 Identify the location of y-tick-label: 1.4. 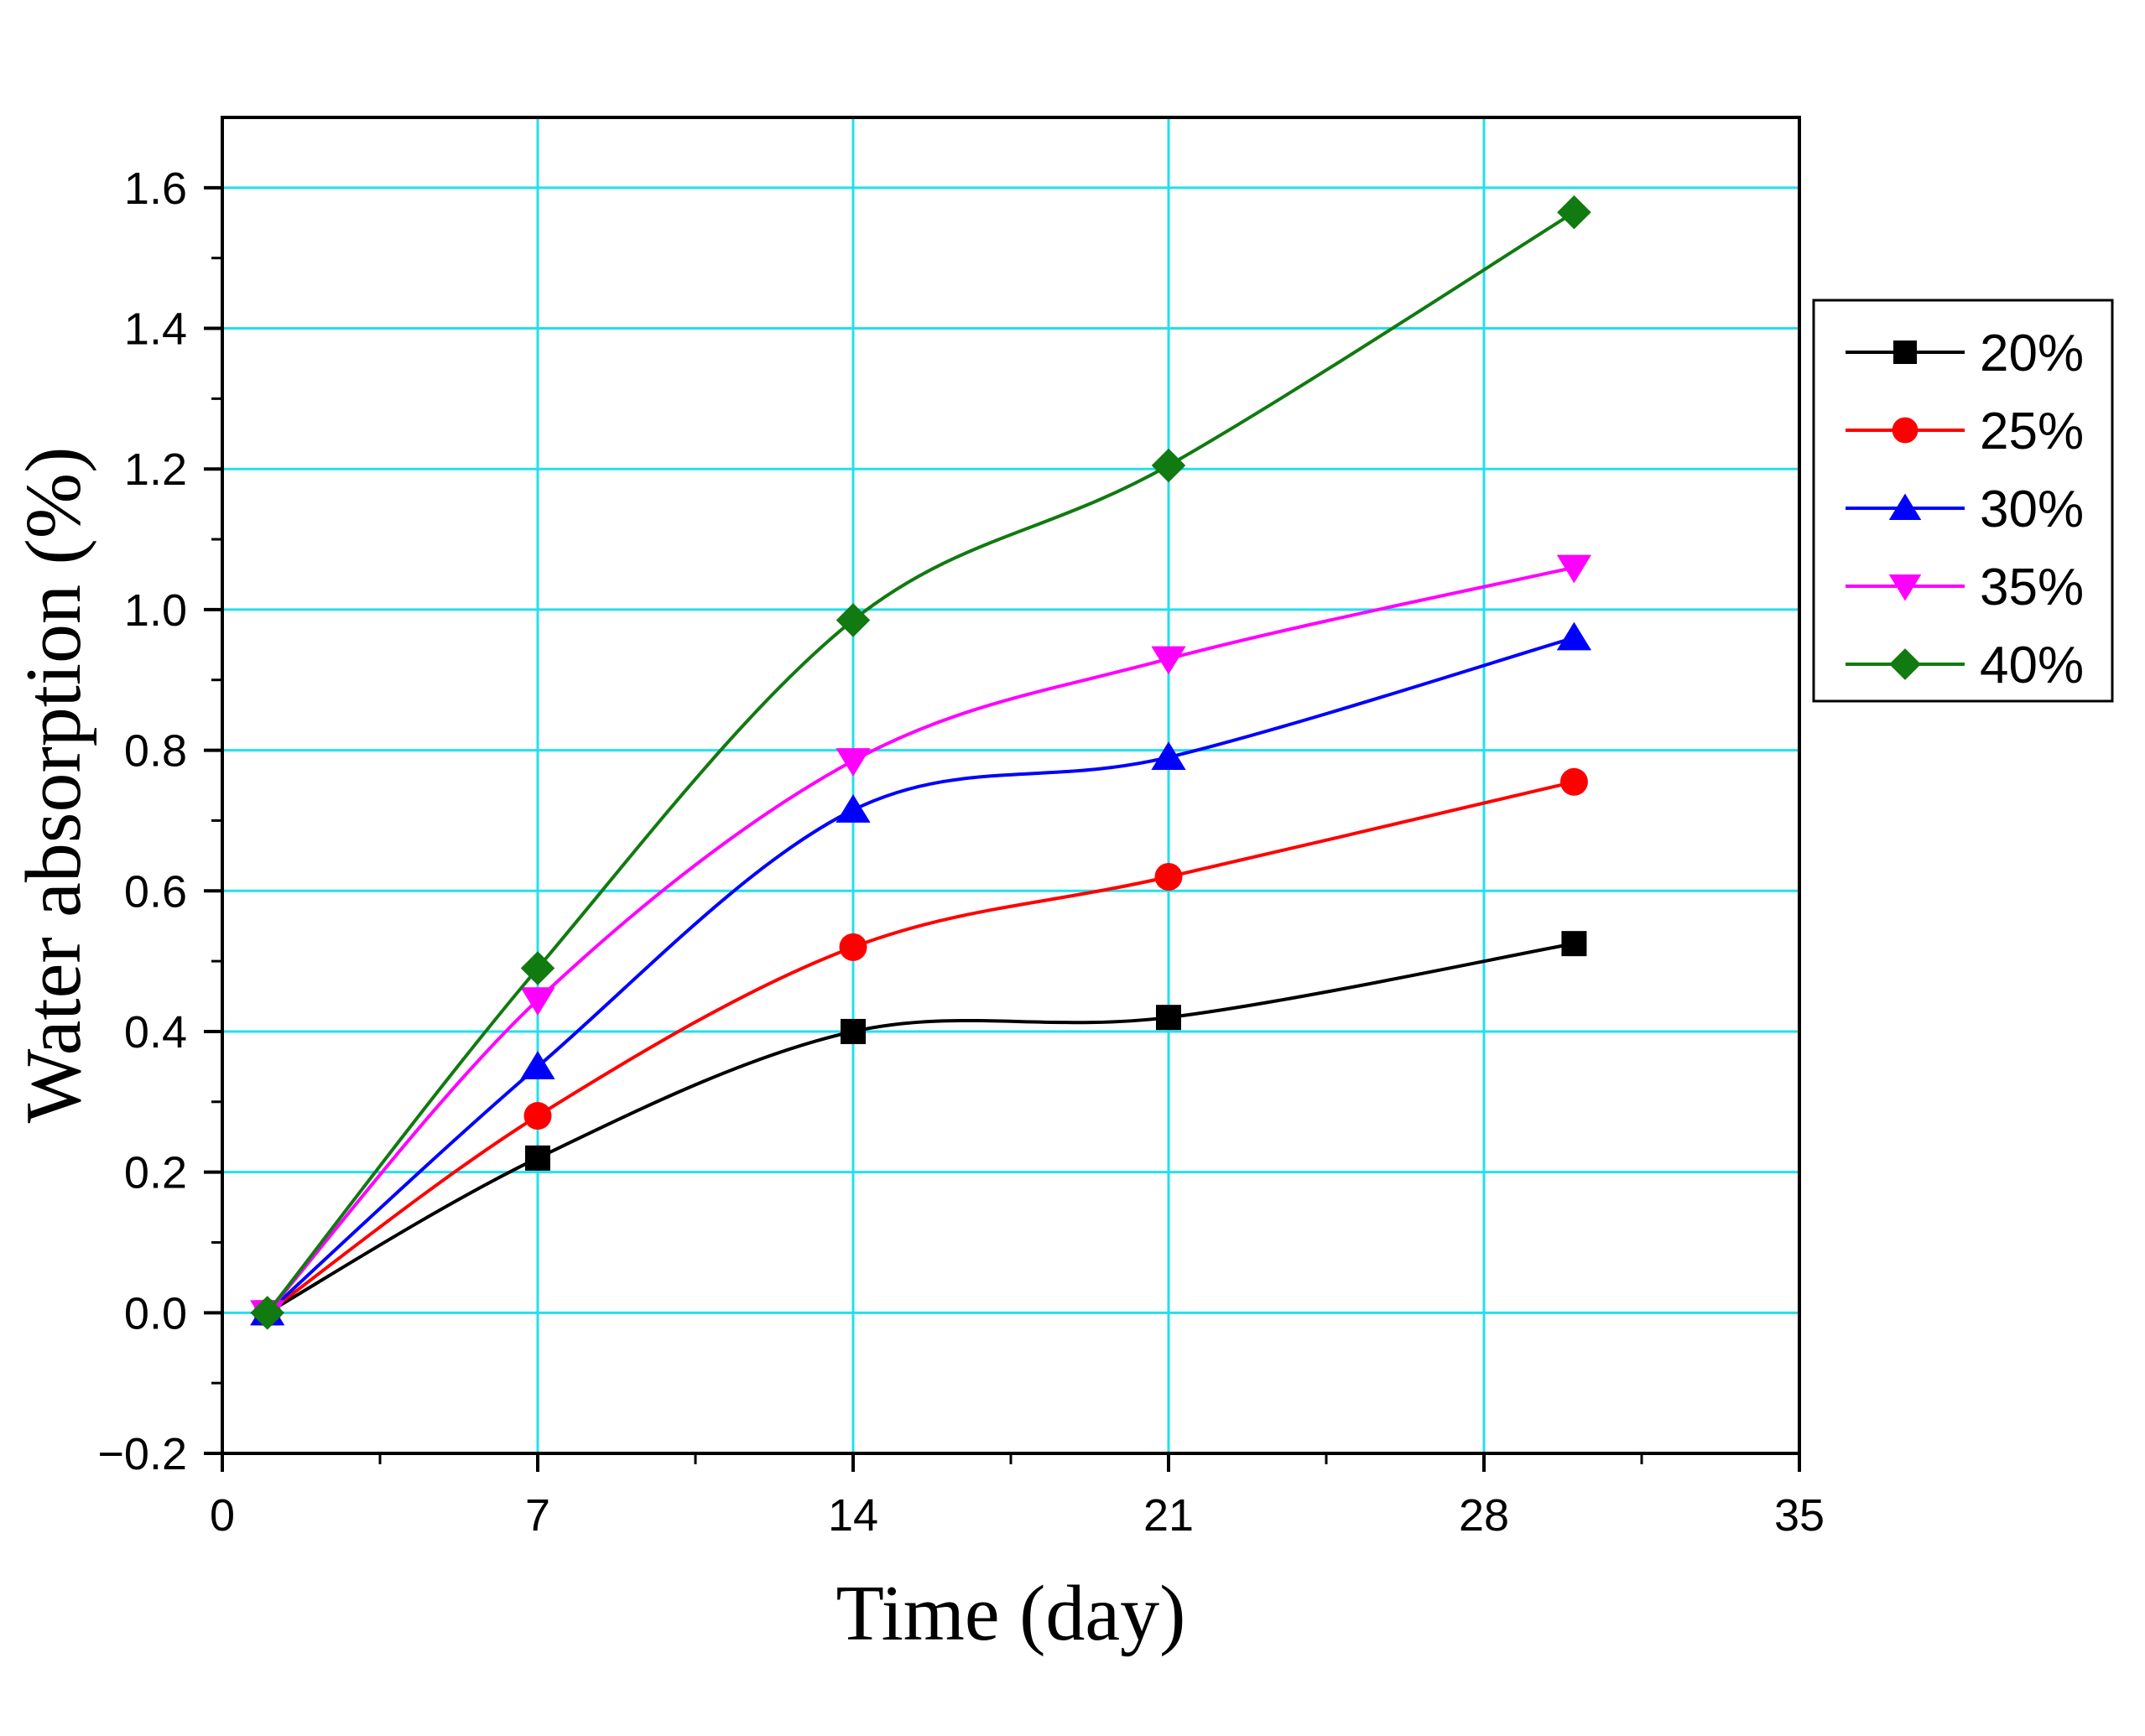
(155, 329).